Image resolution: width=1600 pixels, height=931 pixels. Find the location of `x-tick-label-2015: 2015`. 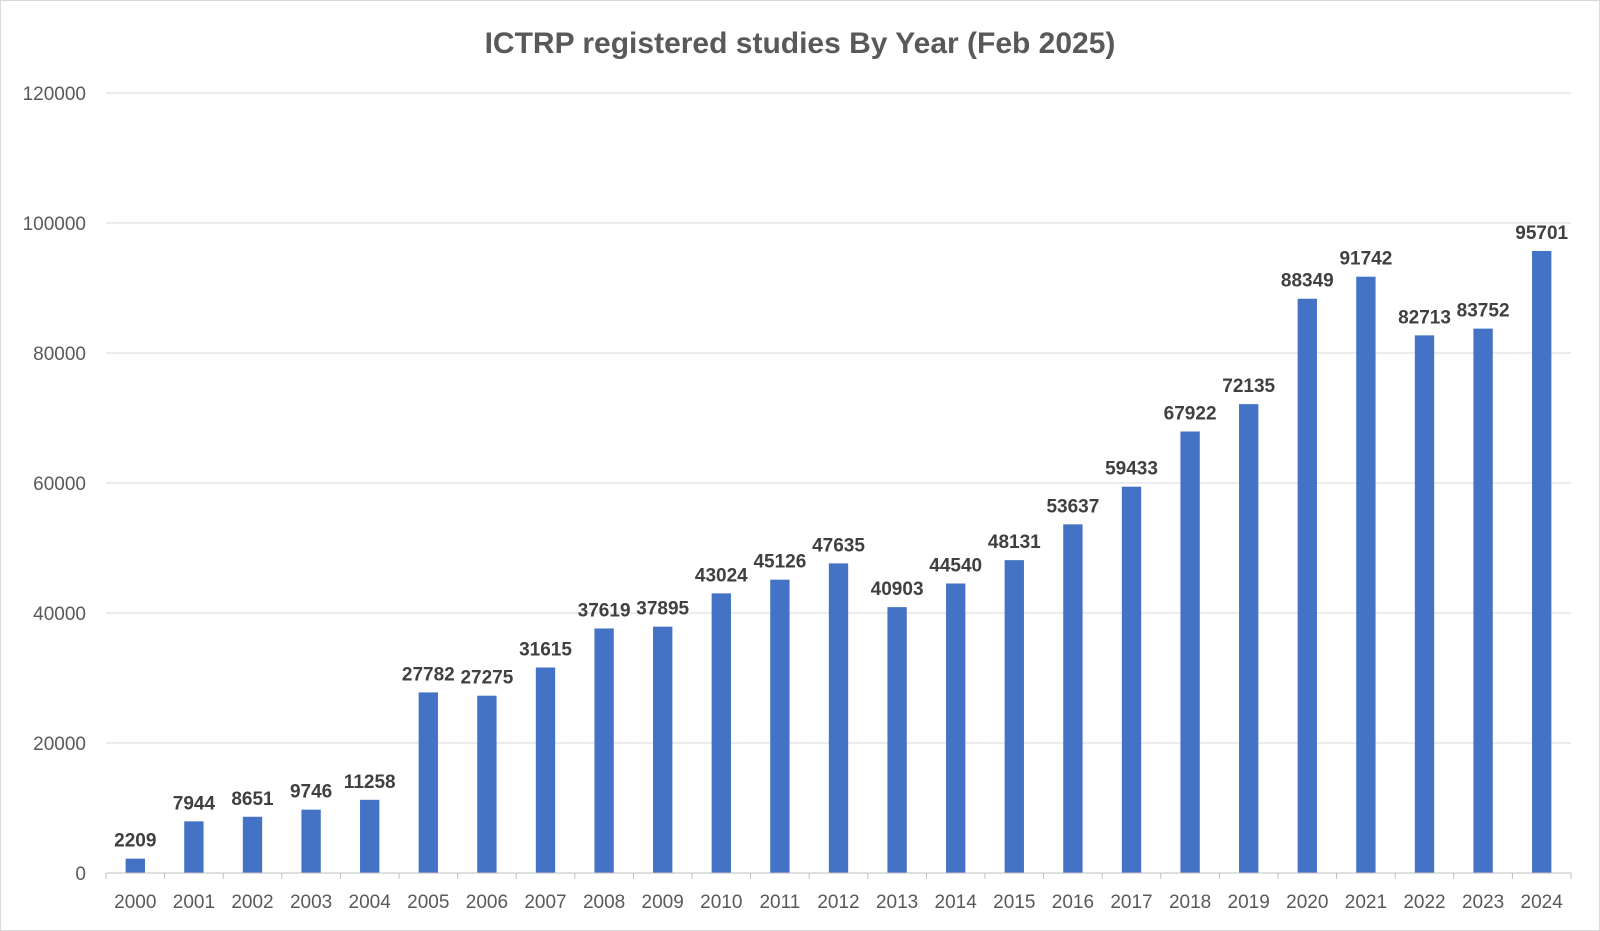

x-tick-label-2015: 2015 is located at coordinates (1014, 902).